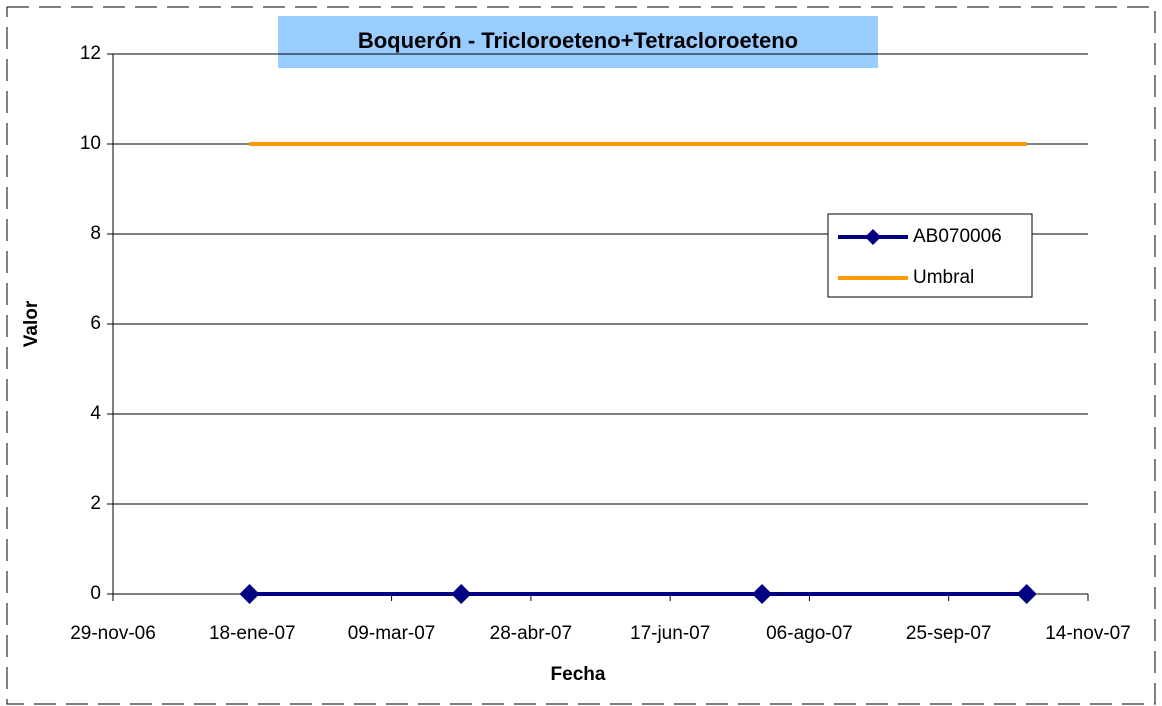  What do you see at coordinates (809, 633) in the screenshot?
I see `x-tick-label: 06-ago-07` at bounding box center [809, 633].